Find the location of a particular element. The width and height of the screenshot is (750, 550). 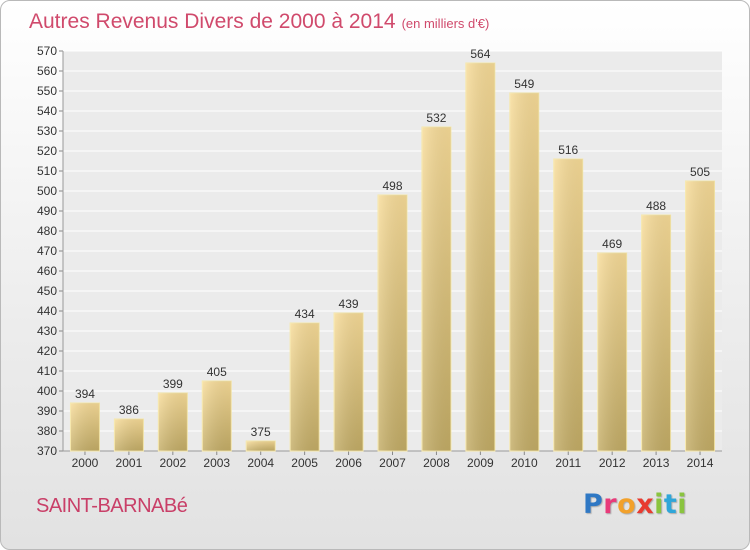

x-tick-label-2010: 2010 is located at coordinates (524, 463).